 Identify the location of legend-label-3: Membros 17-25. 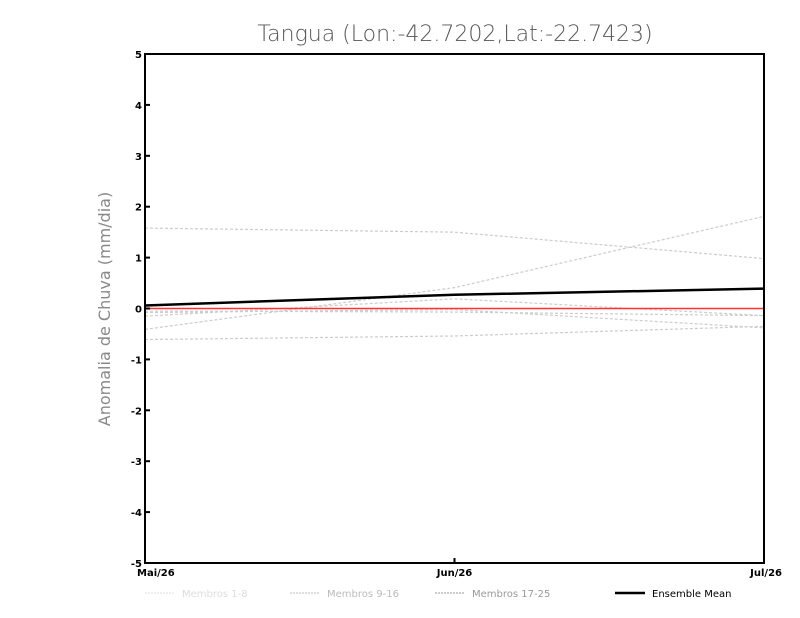
(511, 594).